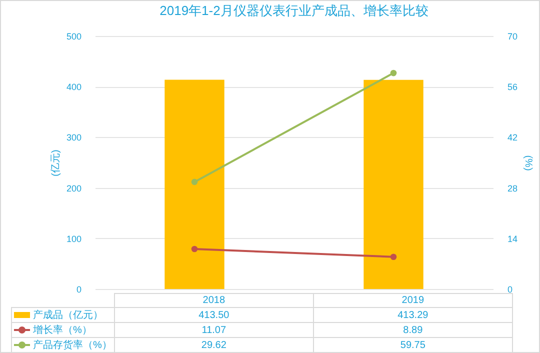 The image size is (540, 353). I want to click on data-label: 8.89, so click(412, 330).